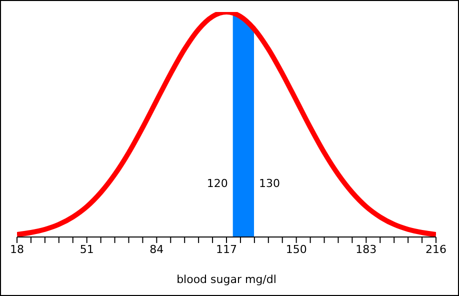  Describe the element at coordinates (217, 183) in the screenshot. I see `annotation: 120` at that location.